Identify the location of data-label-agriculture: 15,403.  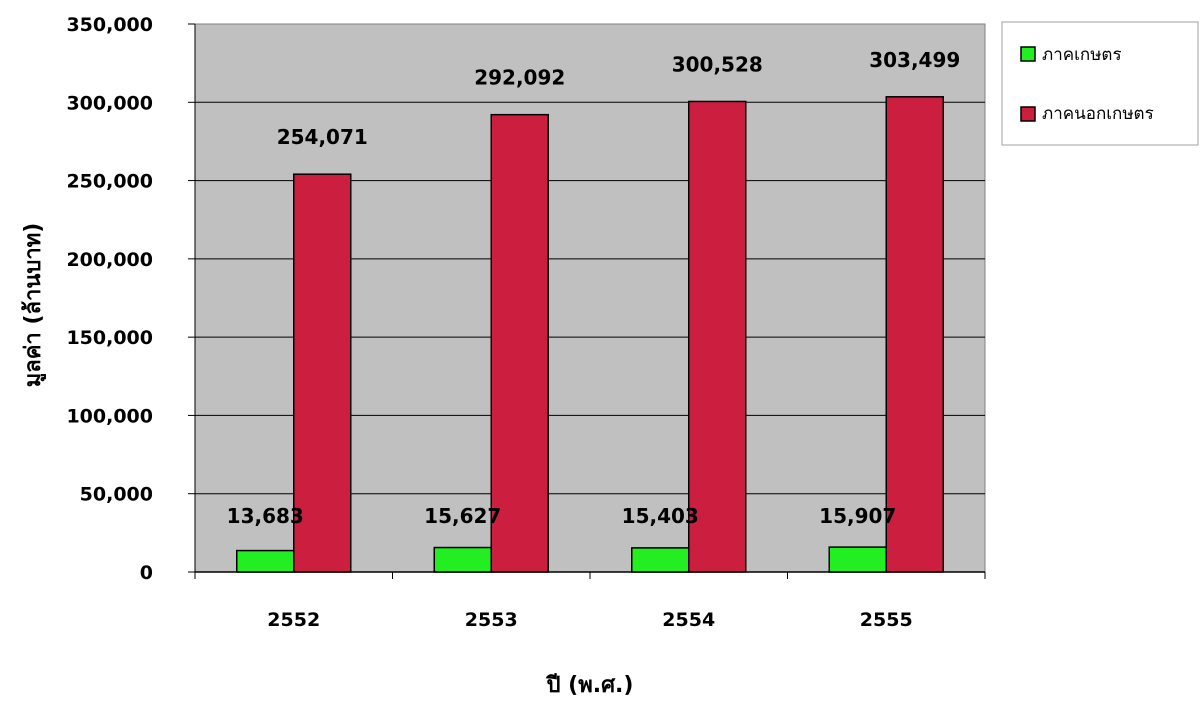
(660, 516).